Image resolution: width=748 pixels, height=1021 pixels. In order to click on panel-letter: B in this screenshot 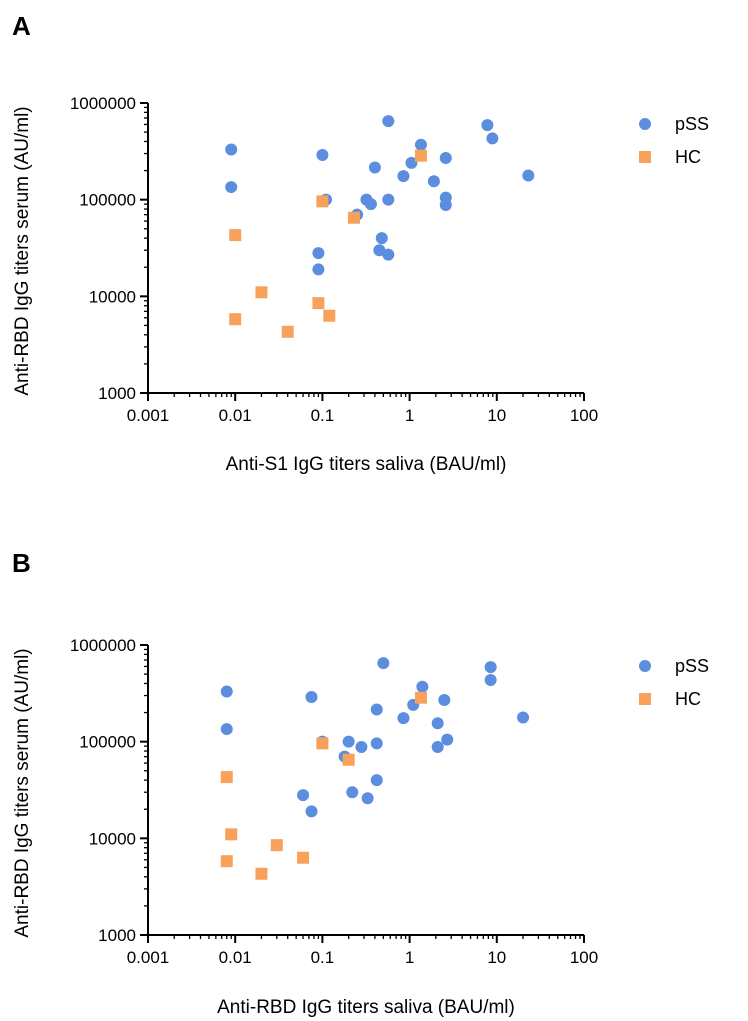, I will do `click(21, 563)`.